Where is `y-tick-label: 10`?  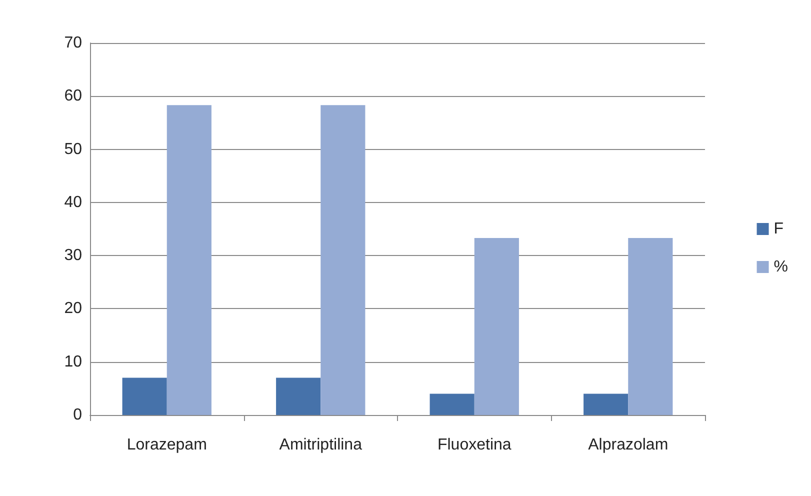 y-tick-label: 10 is located at coordinates (73, 361).